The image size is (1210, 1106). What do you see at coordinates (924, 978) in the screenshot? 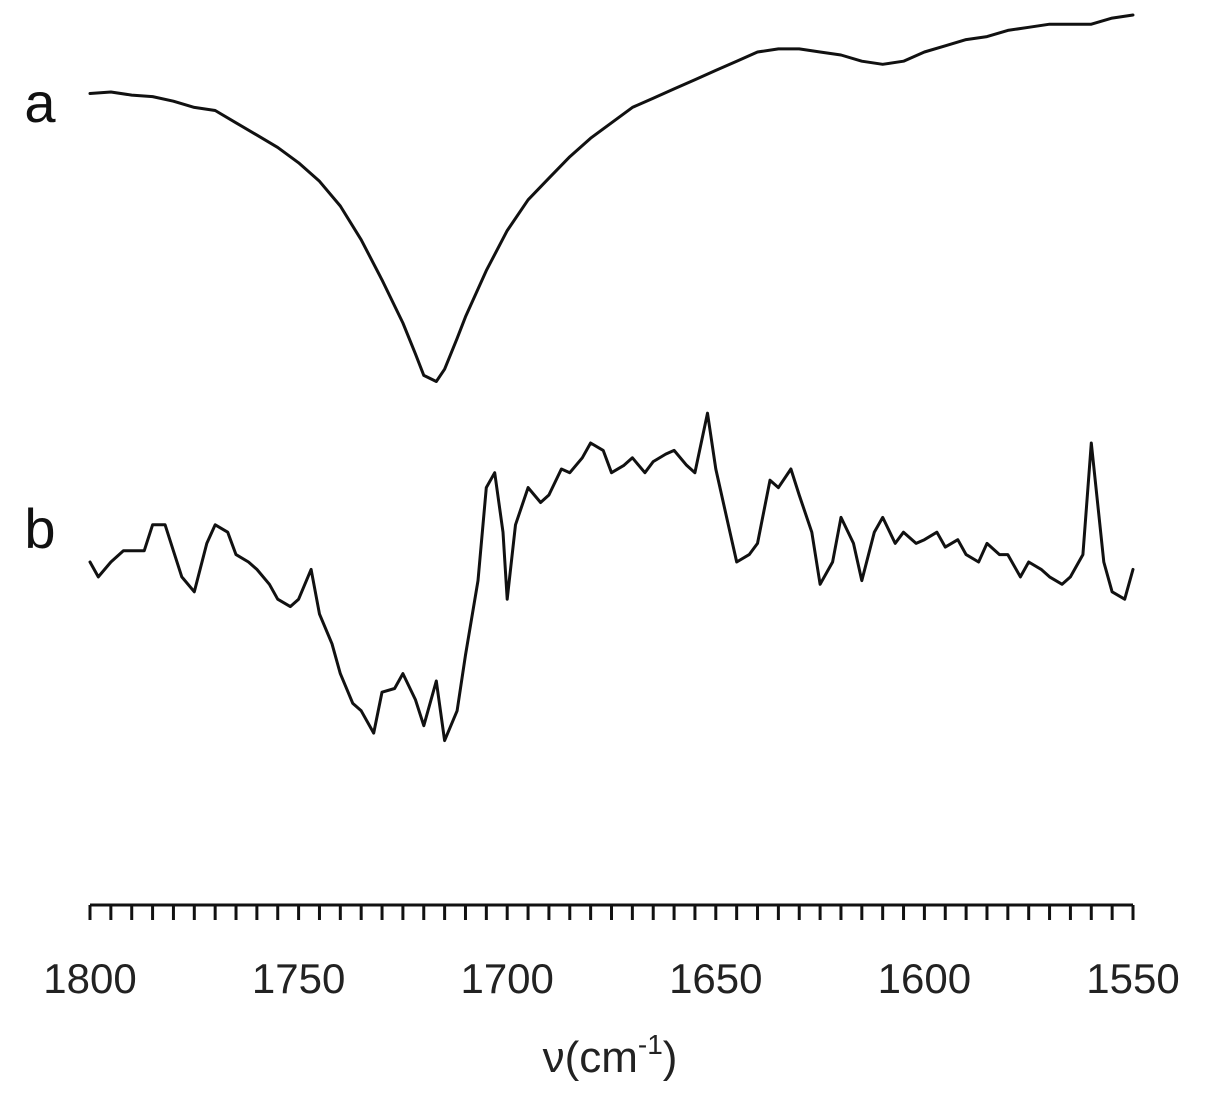
I see `x-tick-label: 1600` at bounding box center [924, 978].